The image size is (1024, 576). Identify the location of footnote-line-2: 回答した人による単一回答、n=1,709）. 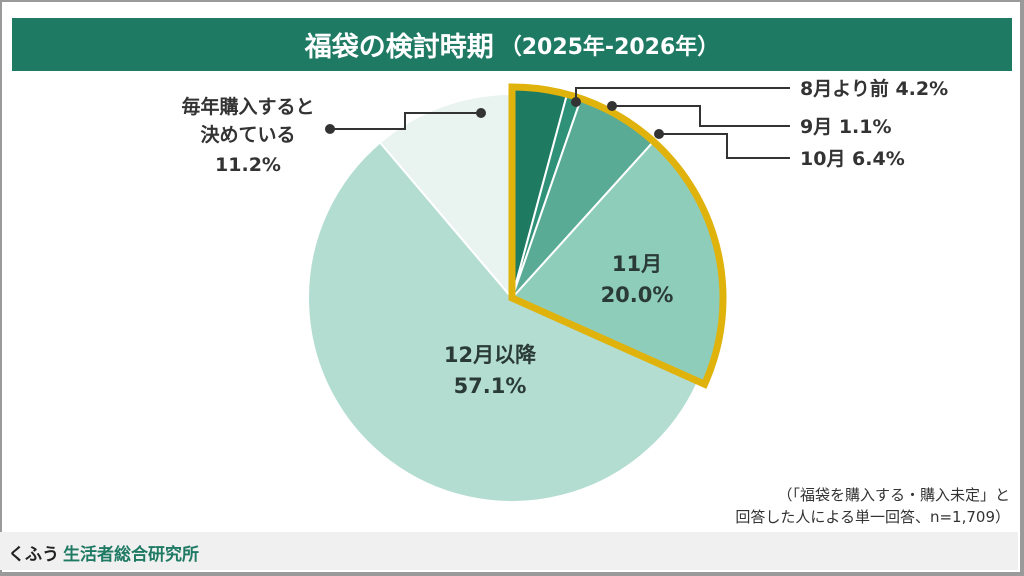
(872, 517).